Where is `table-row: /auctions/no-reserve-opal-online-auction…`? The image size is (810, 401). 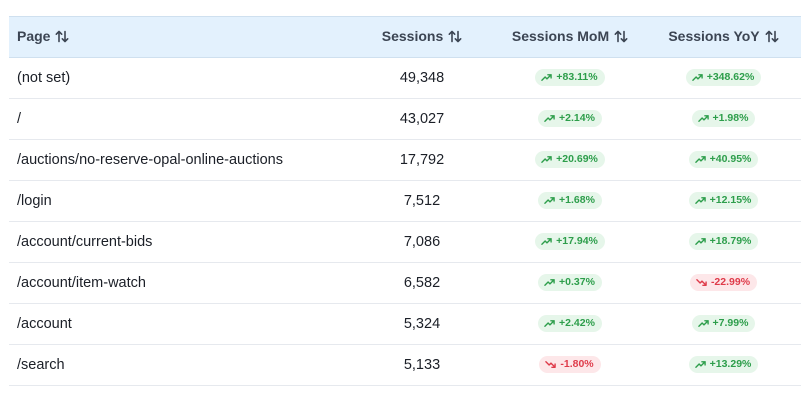 table-row: /auctions/no-reserve-opal-online-auction… is located at coordinates (405, 160).